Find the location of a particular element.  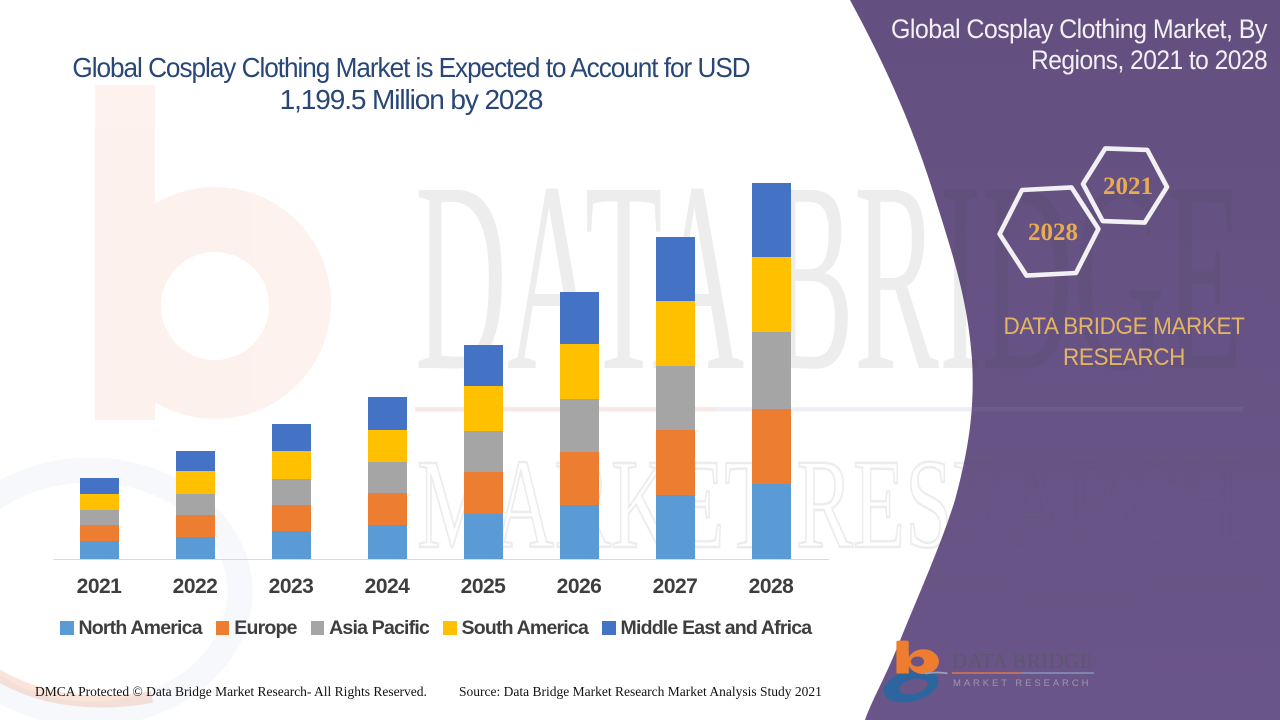

hexagon-2028 is located at coordinates (1049, 231).